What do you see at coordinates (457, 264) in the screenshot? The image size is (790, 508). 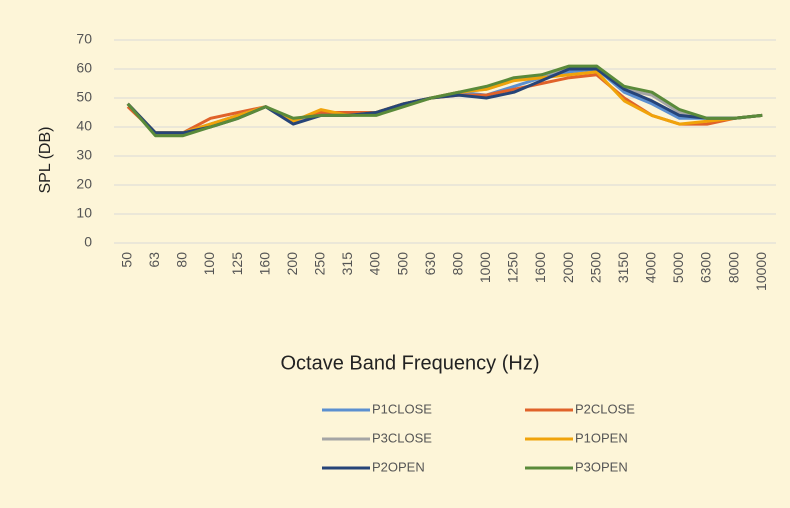 I see `x-tick-label: 800` at bounding box center [457, 264].